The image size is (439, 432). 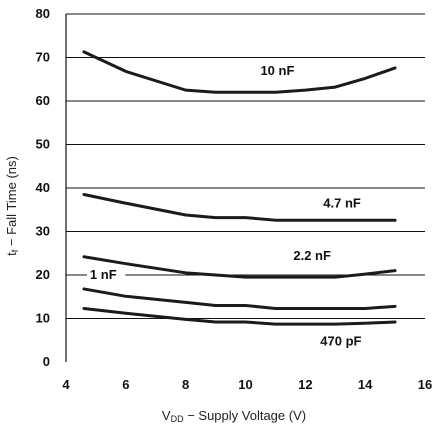 What do you see at coordinates (185, 384) in the screenshot?
I see `x-tick-label-8: 8` at bounding box center [185, 384].